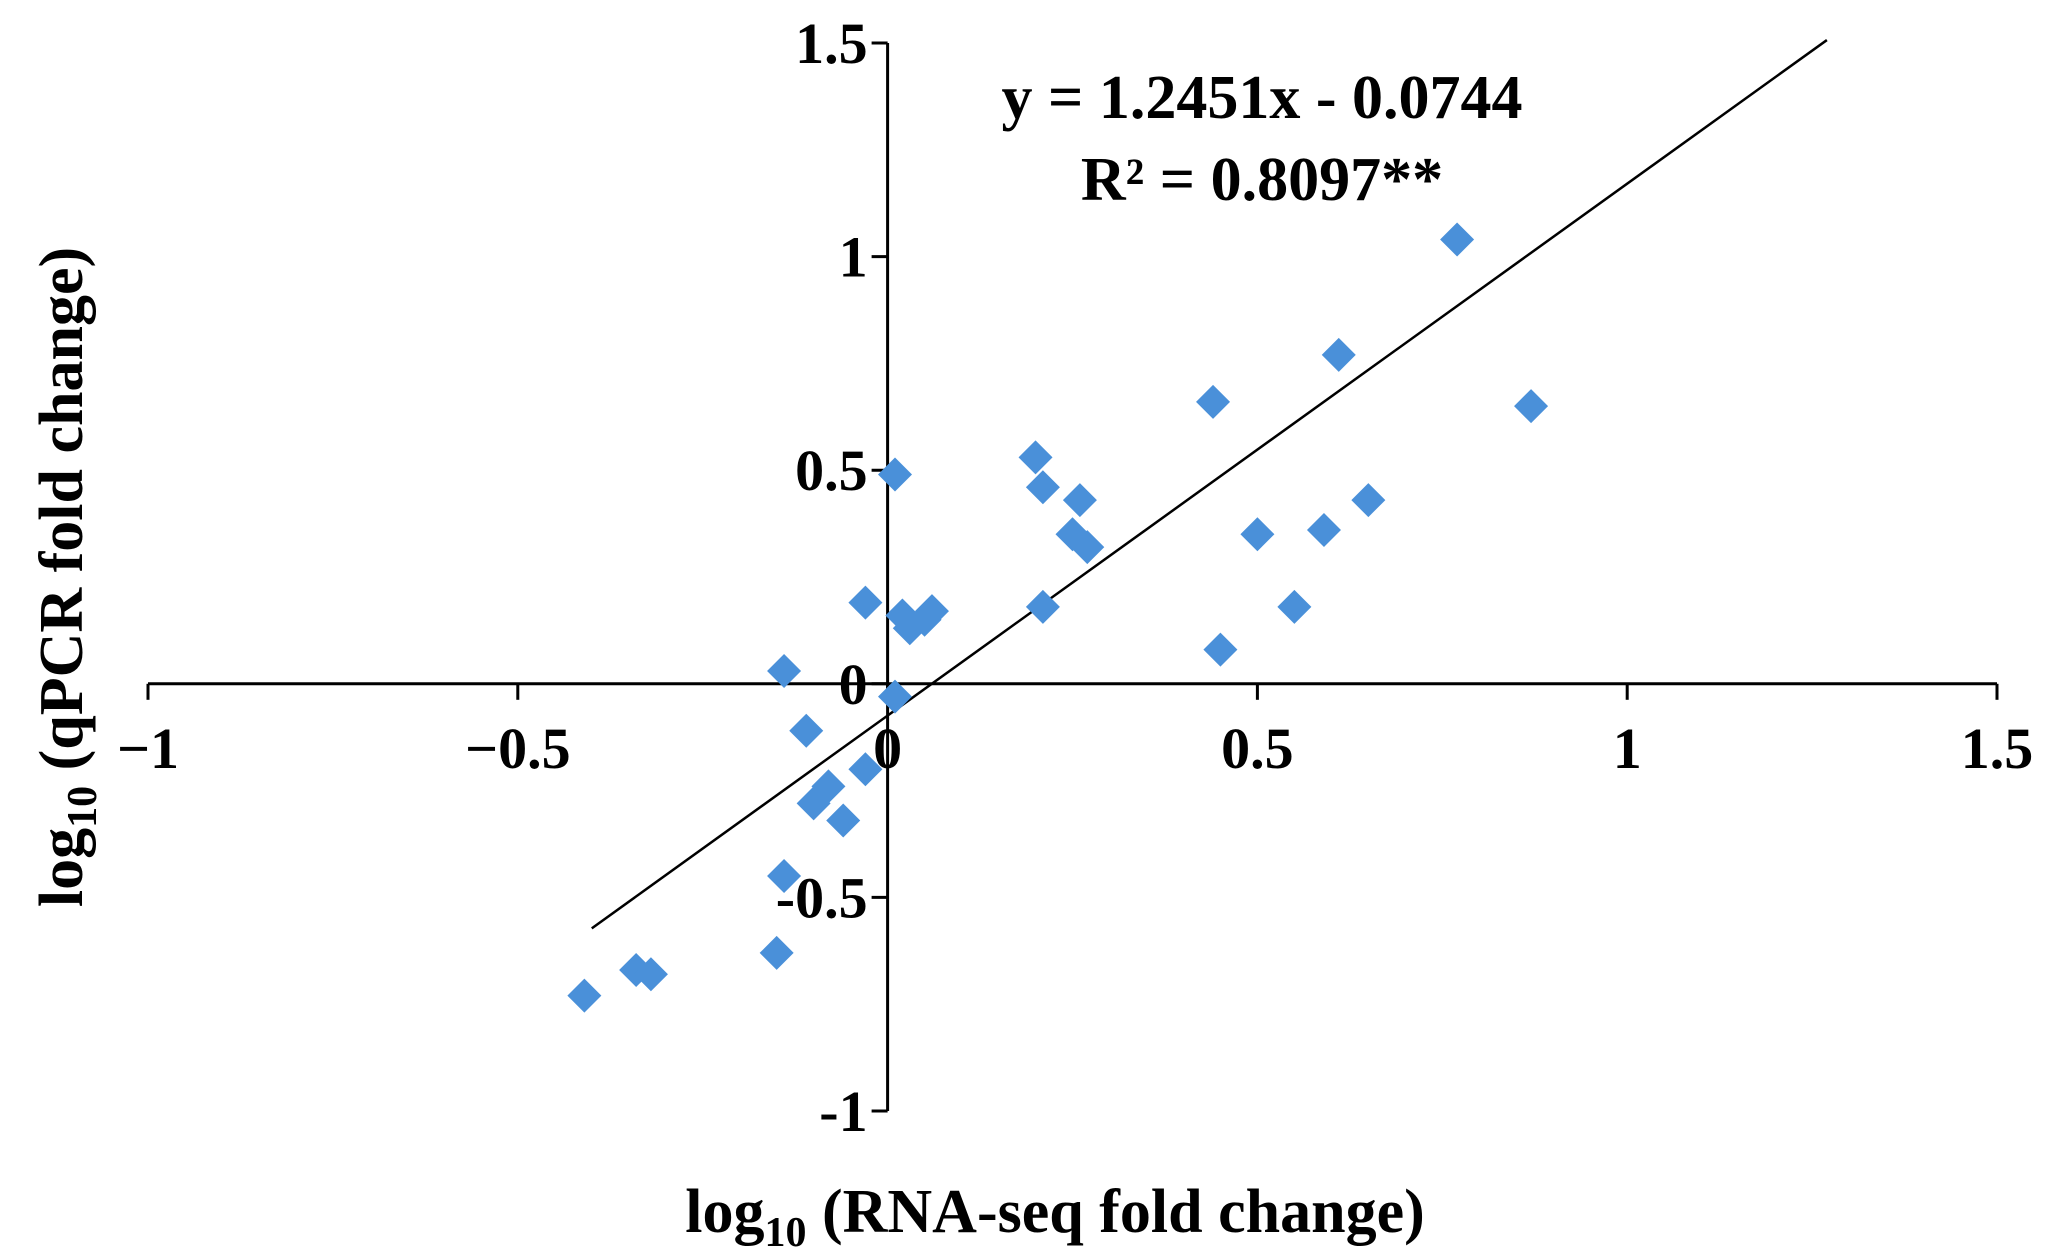 The image size is (2047, 1259). Describe the element at coordinates (67, 577) in the screenshot. I see `y-axis-title: log10 (qPCR fold change)` at that location.